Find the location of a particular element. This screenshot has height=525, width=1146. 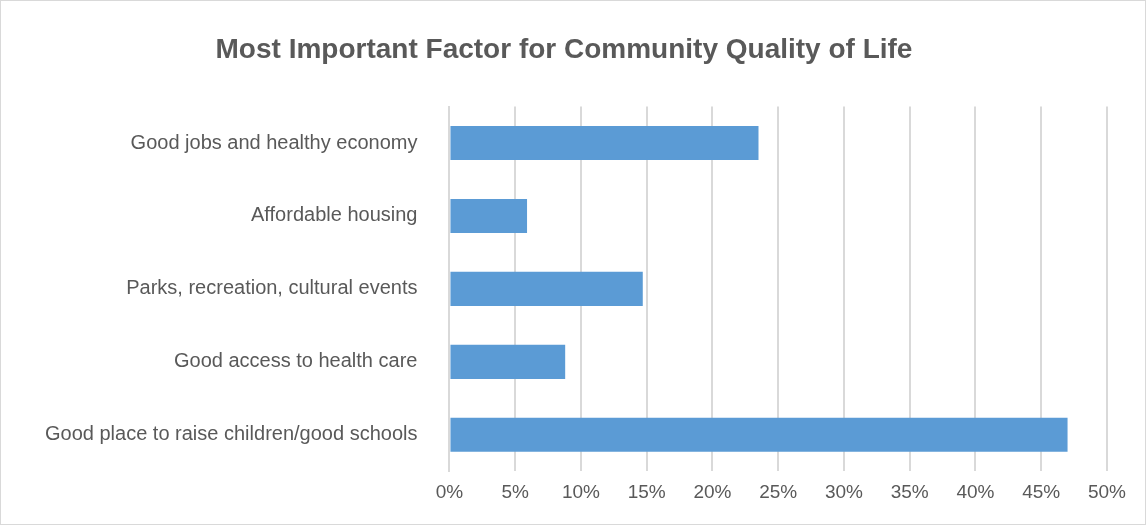

x-tick-label: 45% is located at coordinates (1041, 491).